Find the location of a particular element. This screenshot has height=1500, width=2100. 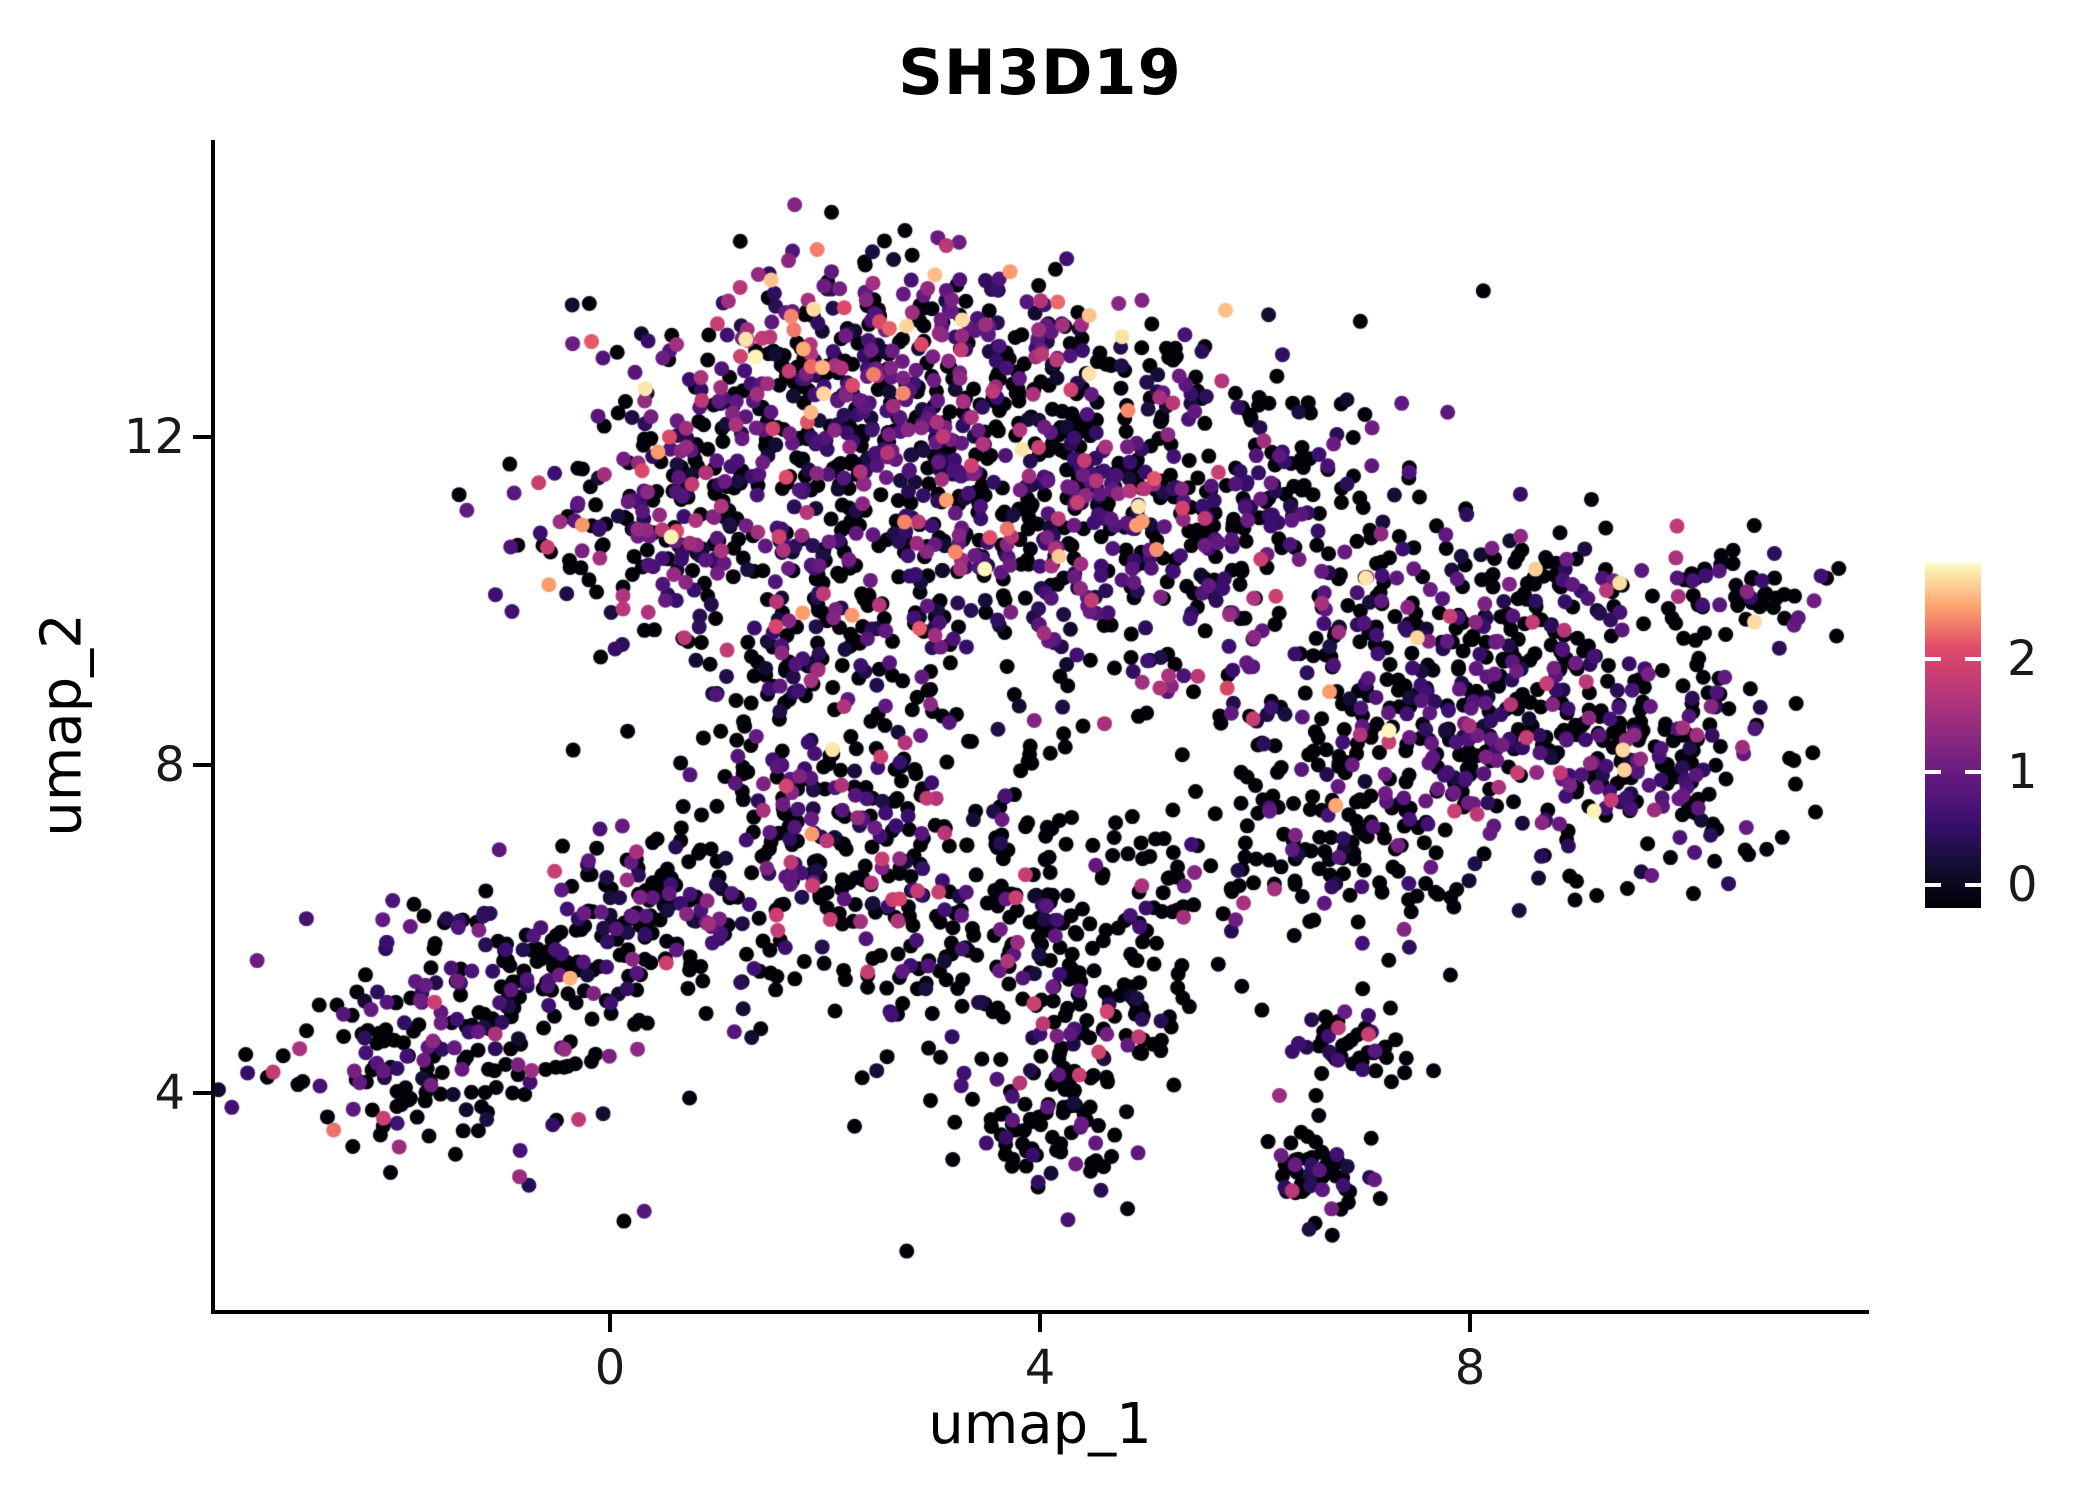

y-axis-tick-label: 4 is located at coordinates (169, 1093).